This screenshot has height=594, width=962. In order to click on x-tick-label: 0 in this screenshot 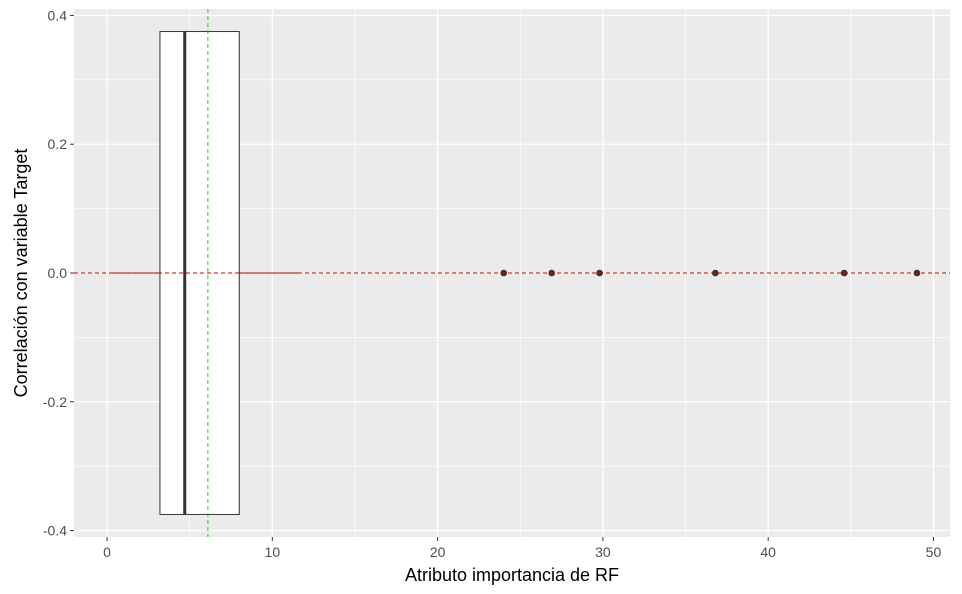, I will do `click(107, 552)`.